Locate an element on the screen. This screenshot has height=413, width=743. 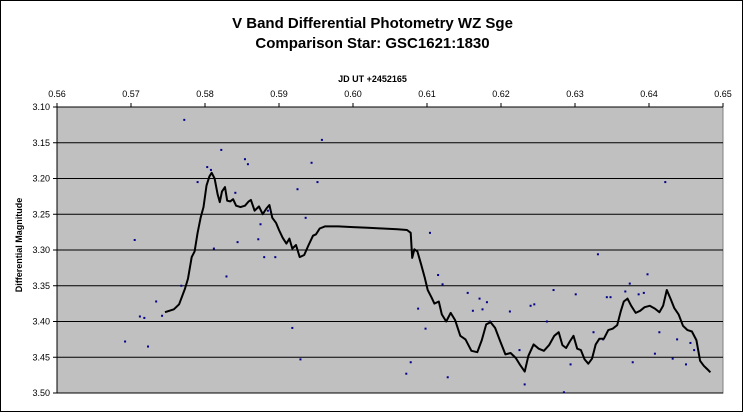
x-axis-label: JD UT +2452165 is located at coordinates (372, 79).